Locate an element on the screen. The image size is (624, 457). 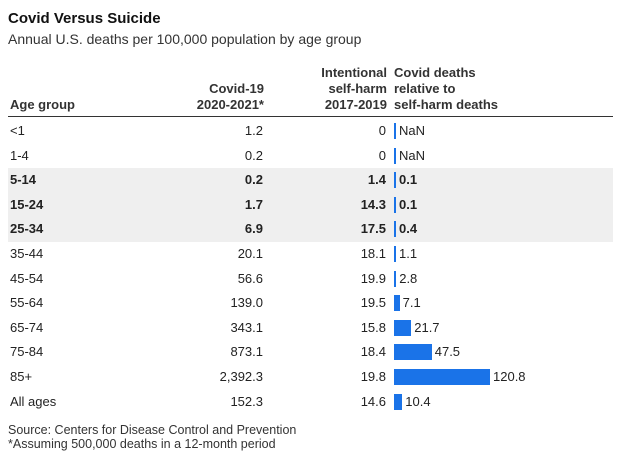
cell-age-group: 35-44 is located at coordinates (27, 253).